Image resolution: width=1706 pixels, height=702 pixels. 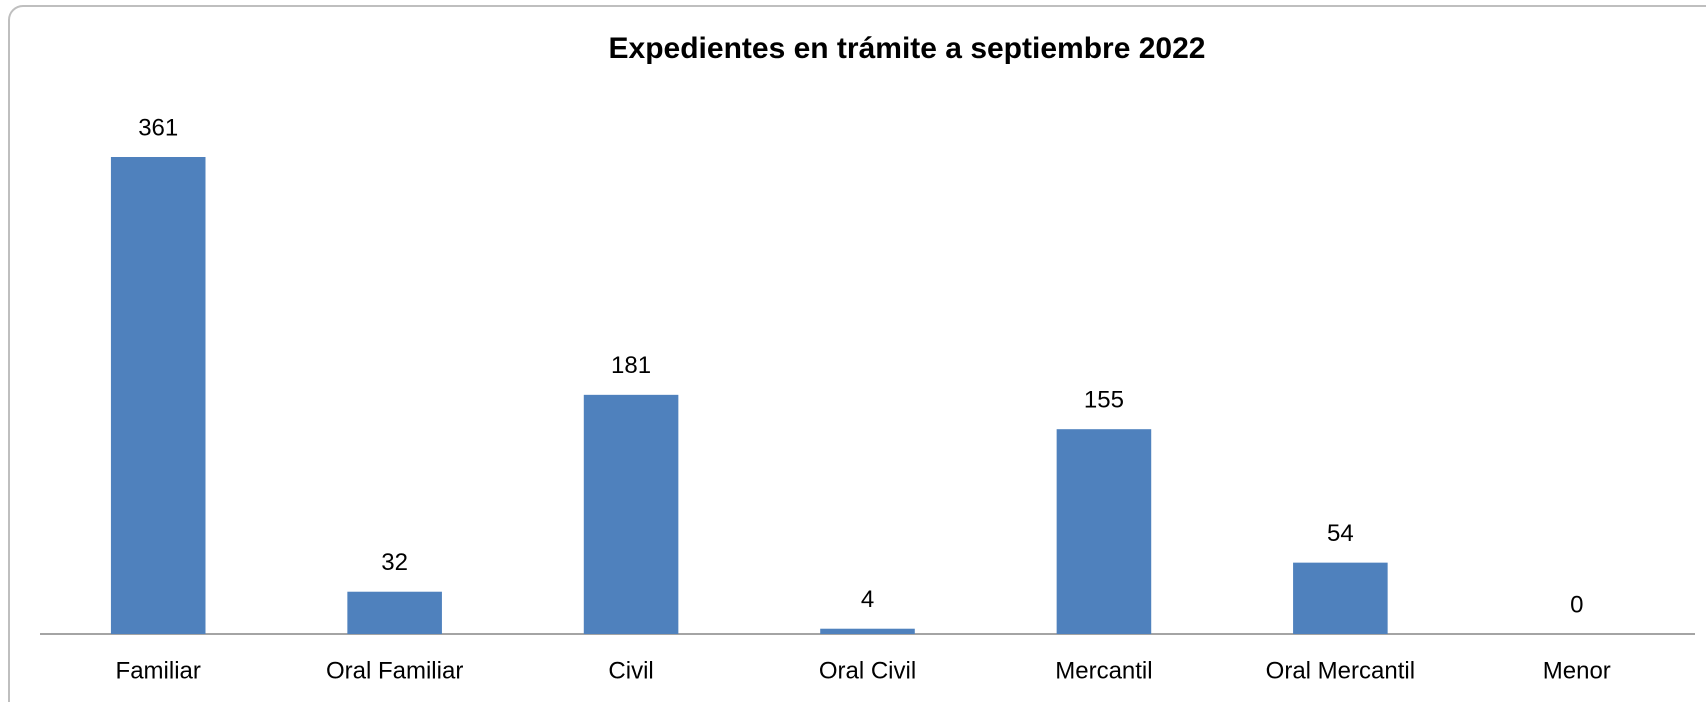 What do you see at coordinates (1103, 670) in the screenshot?
I see `x-tick-label: Mercantil` at bounding box center [1103, 670].